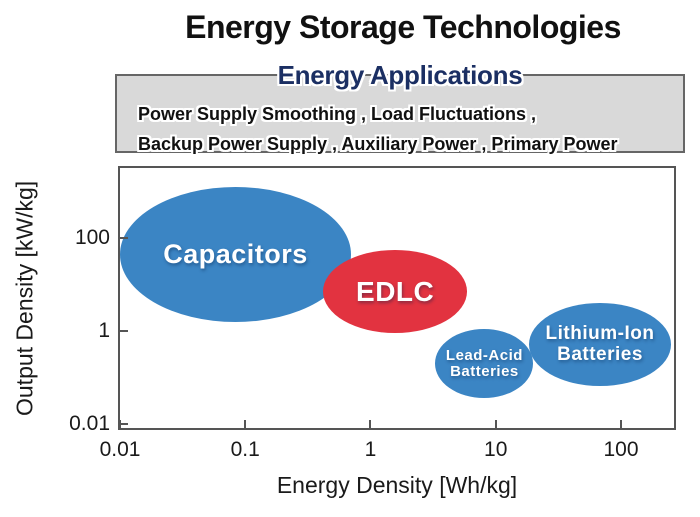 The width and height of the screenshot is (700, 517). What do you see at coordinates (403, 27) in the screenshot?
I see `page-title: Energy Storage Technologies` at bounding box center [403, 27].